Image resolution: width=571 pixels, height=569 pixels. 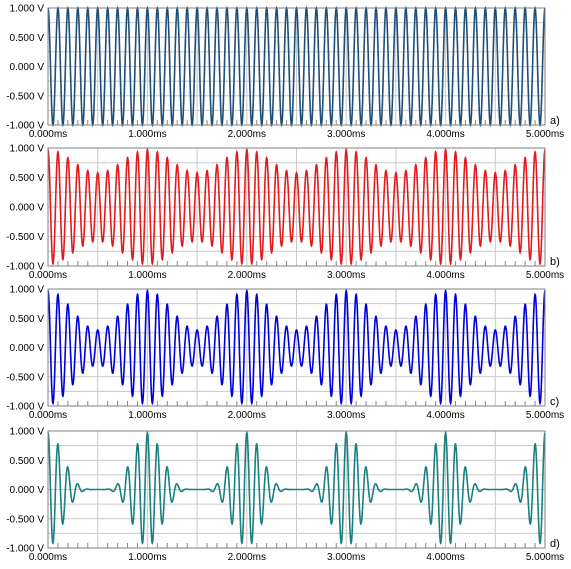 I want to click on panel-label: b), so click(x=555, y=262).